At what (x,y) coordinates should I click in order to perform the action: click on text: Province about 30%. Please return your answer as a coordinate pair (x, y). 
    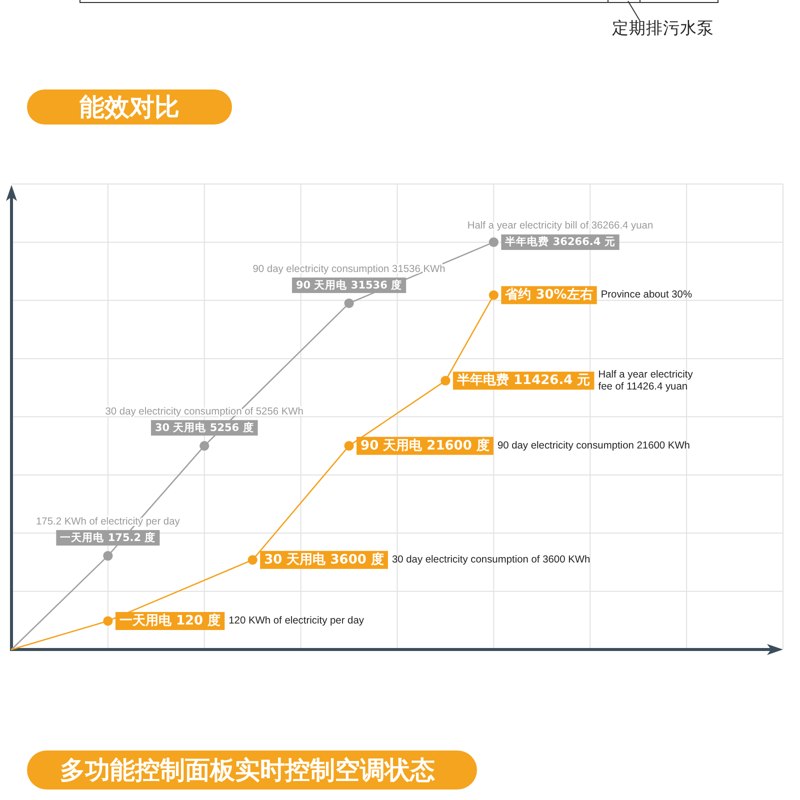
    Looking at the image, I should click on (646, 295).